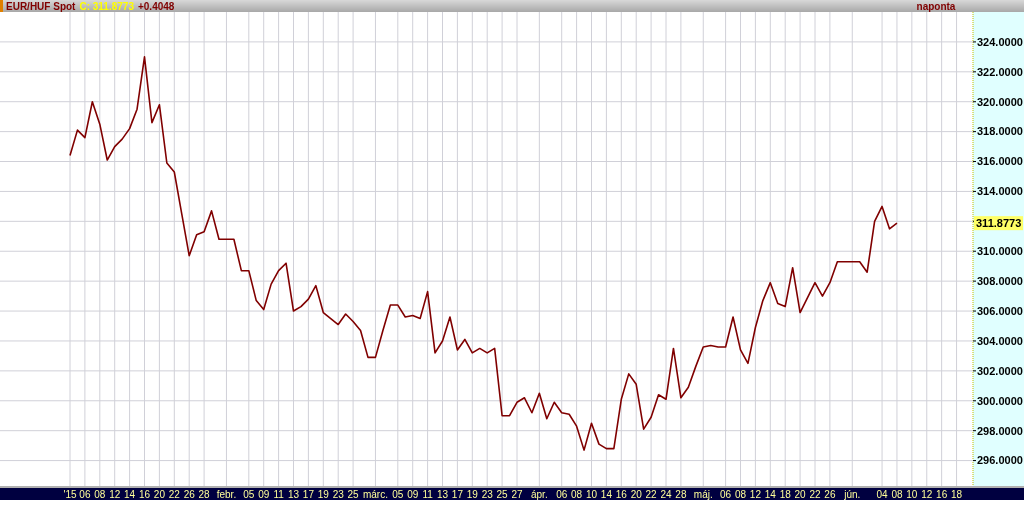 The width and height of the screenshot is (1024, 516). What do you see at coordinates (1000, 41) in the screenshot?
I see `y-tick-label: 324.0000` at bounding box center [1000, 41].